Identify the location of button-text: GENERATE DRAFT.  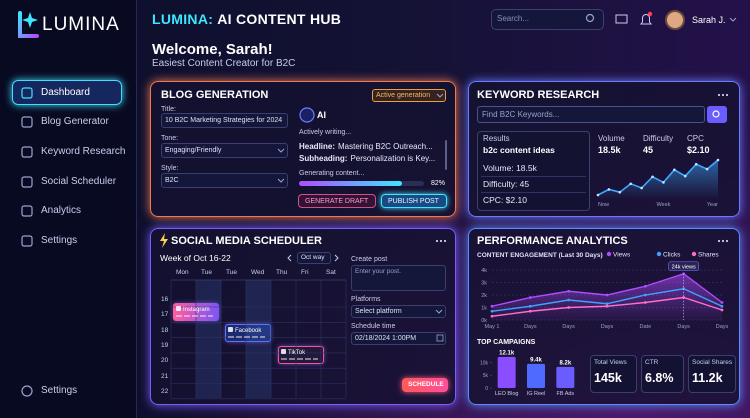
(337, 201).